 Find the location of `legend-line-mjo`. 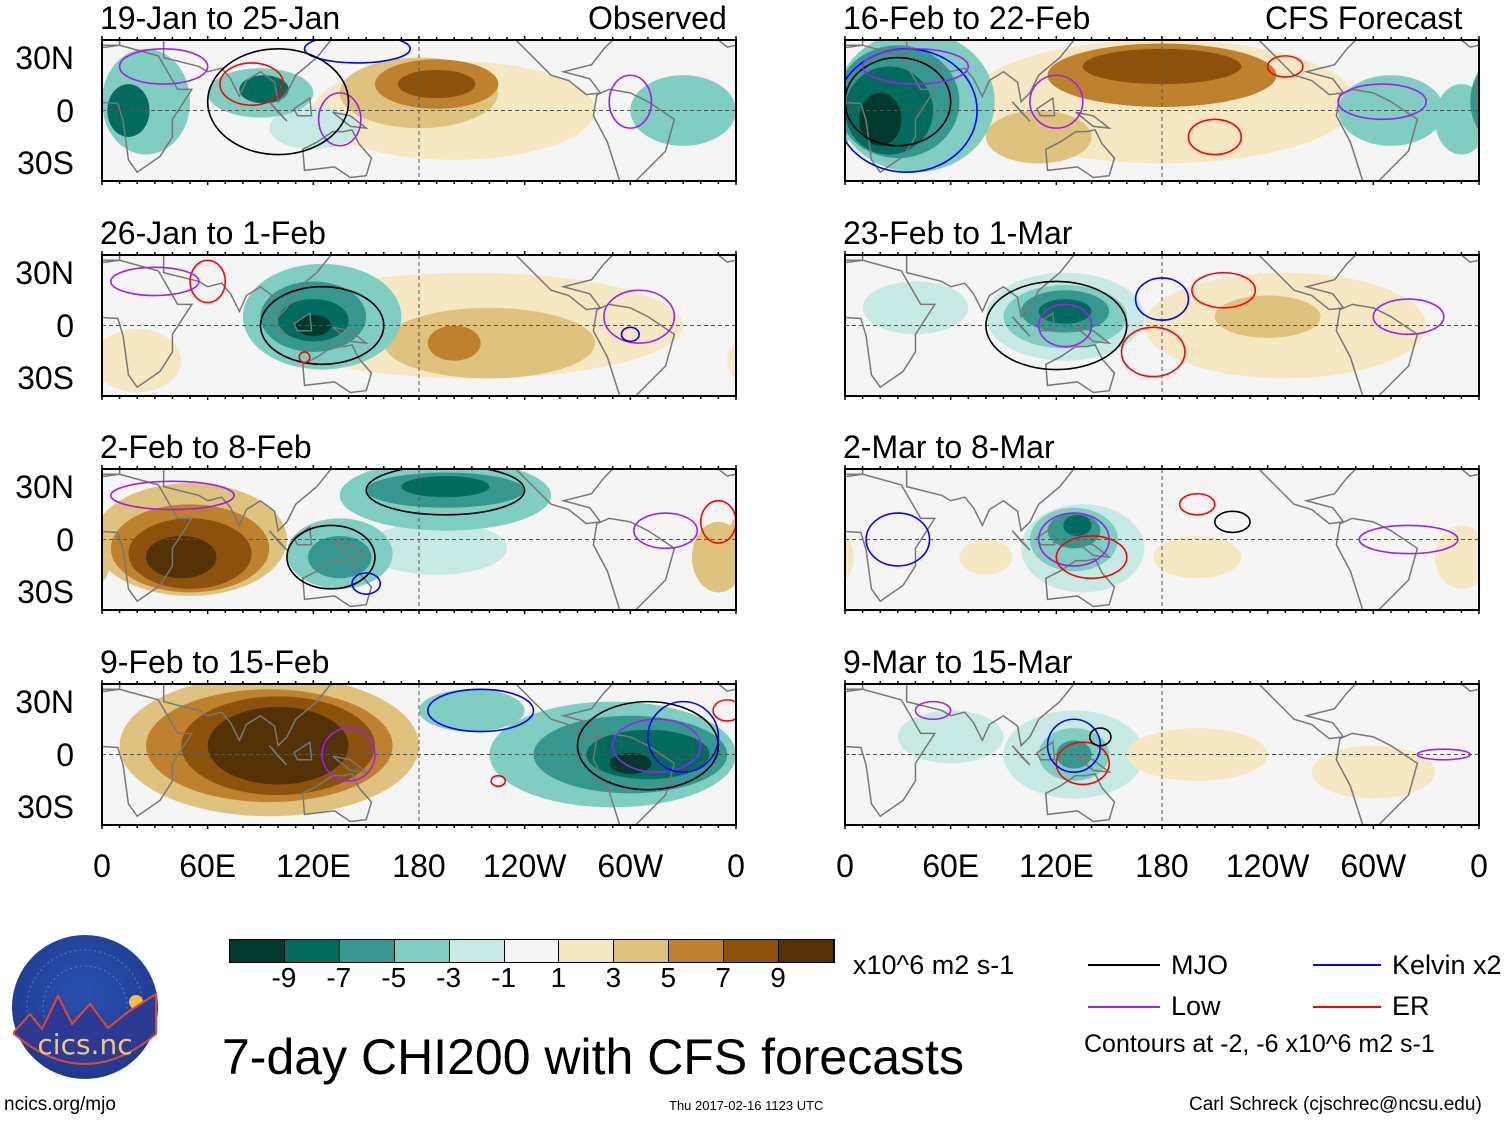

legend-line-mjo is located at coordinates (1124, 965).